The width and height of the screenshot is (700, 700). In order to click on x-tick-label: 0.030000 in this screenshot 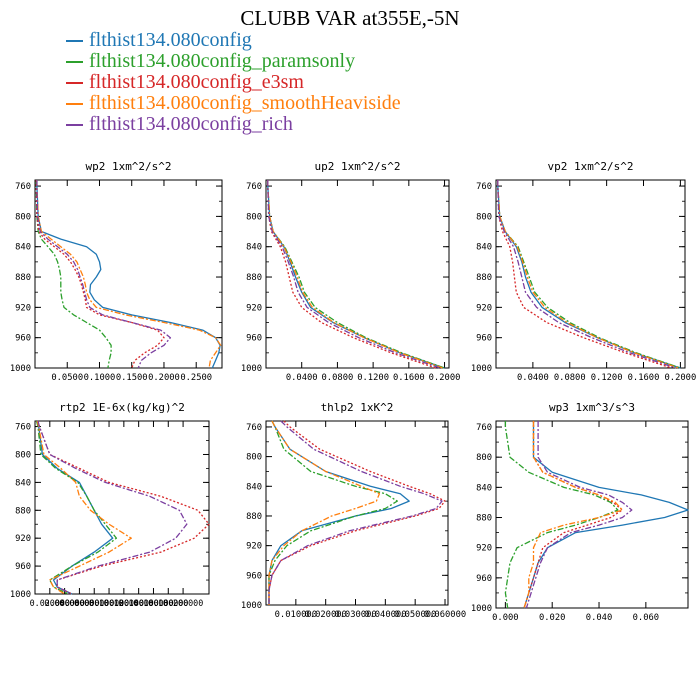, I will do `click(355, 615)`.